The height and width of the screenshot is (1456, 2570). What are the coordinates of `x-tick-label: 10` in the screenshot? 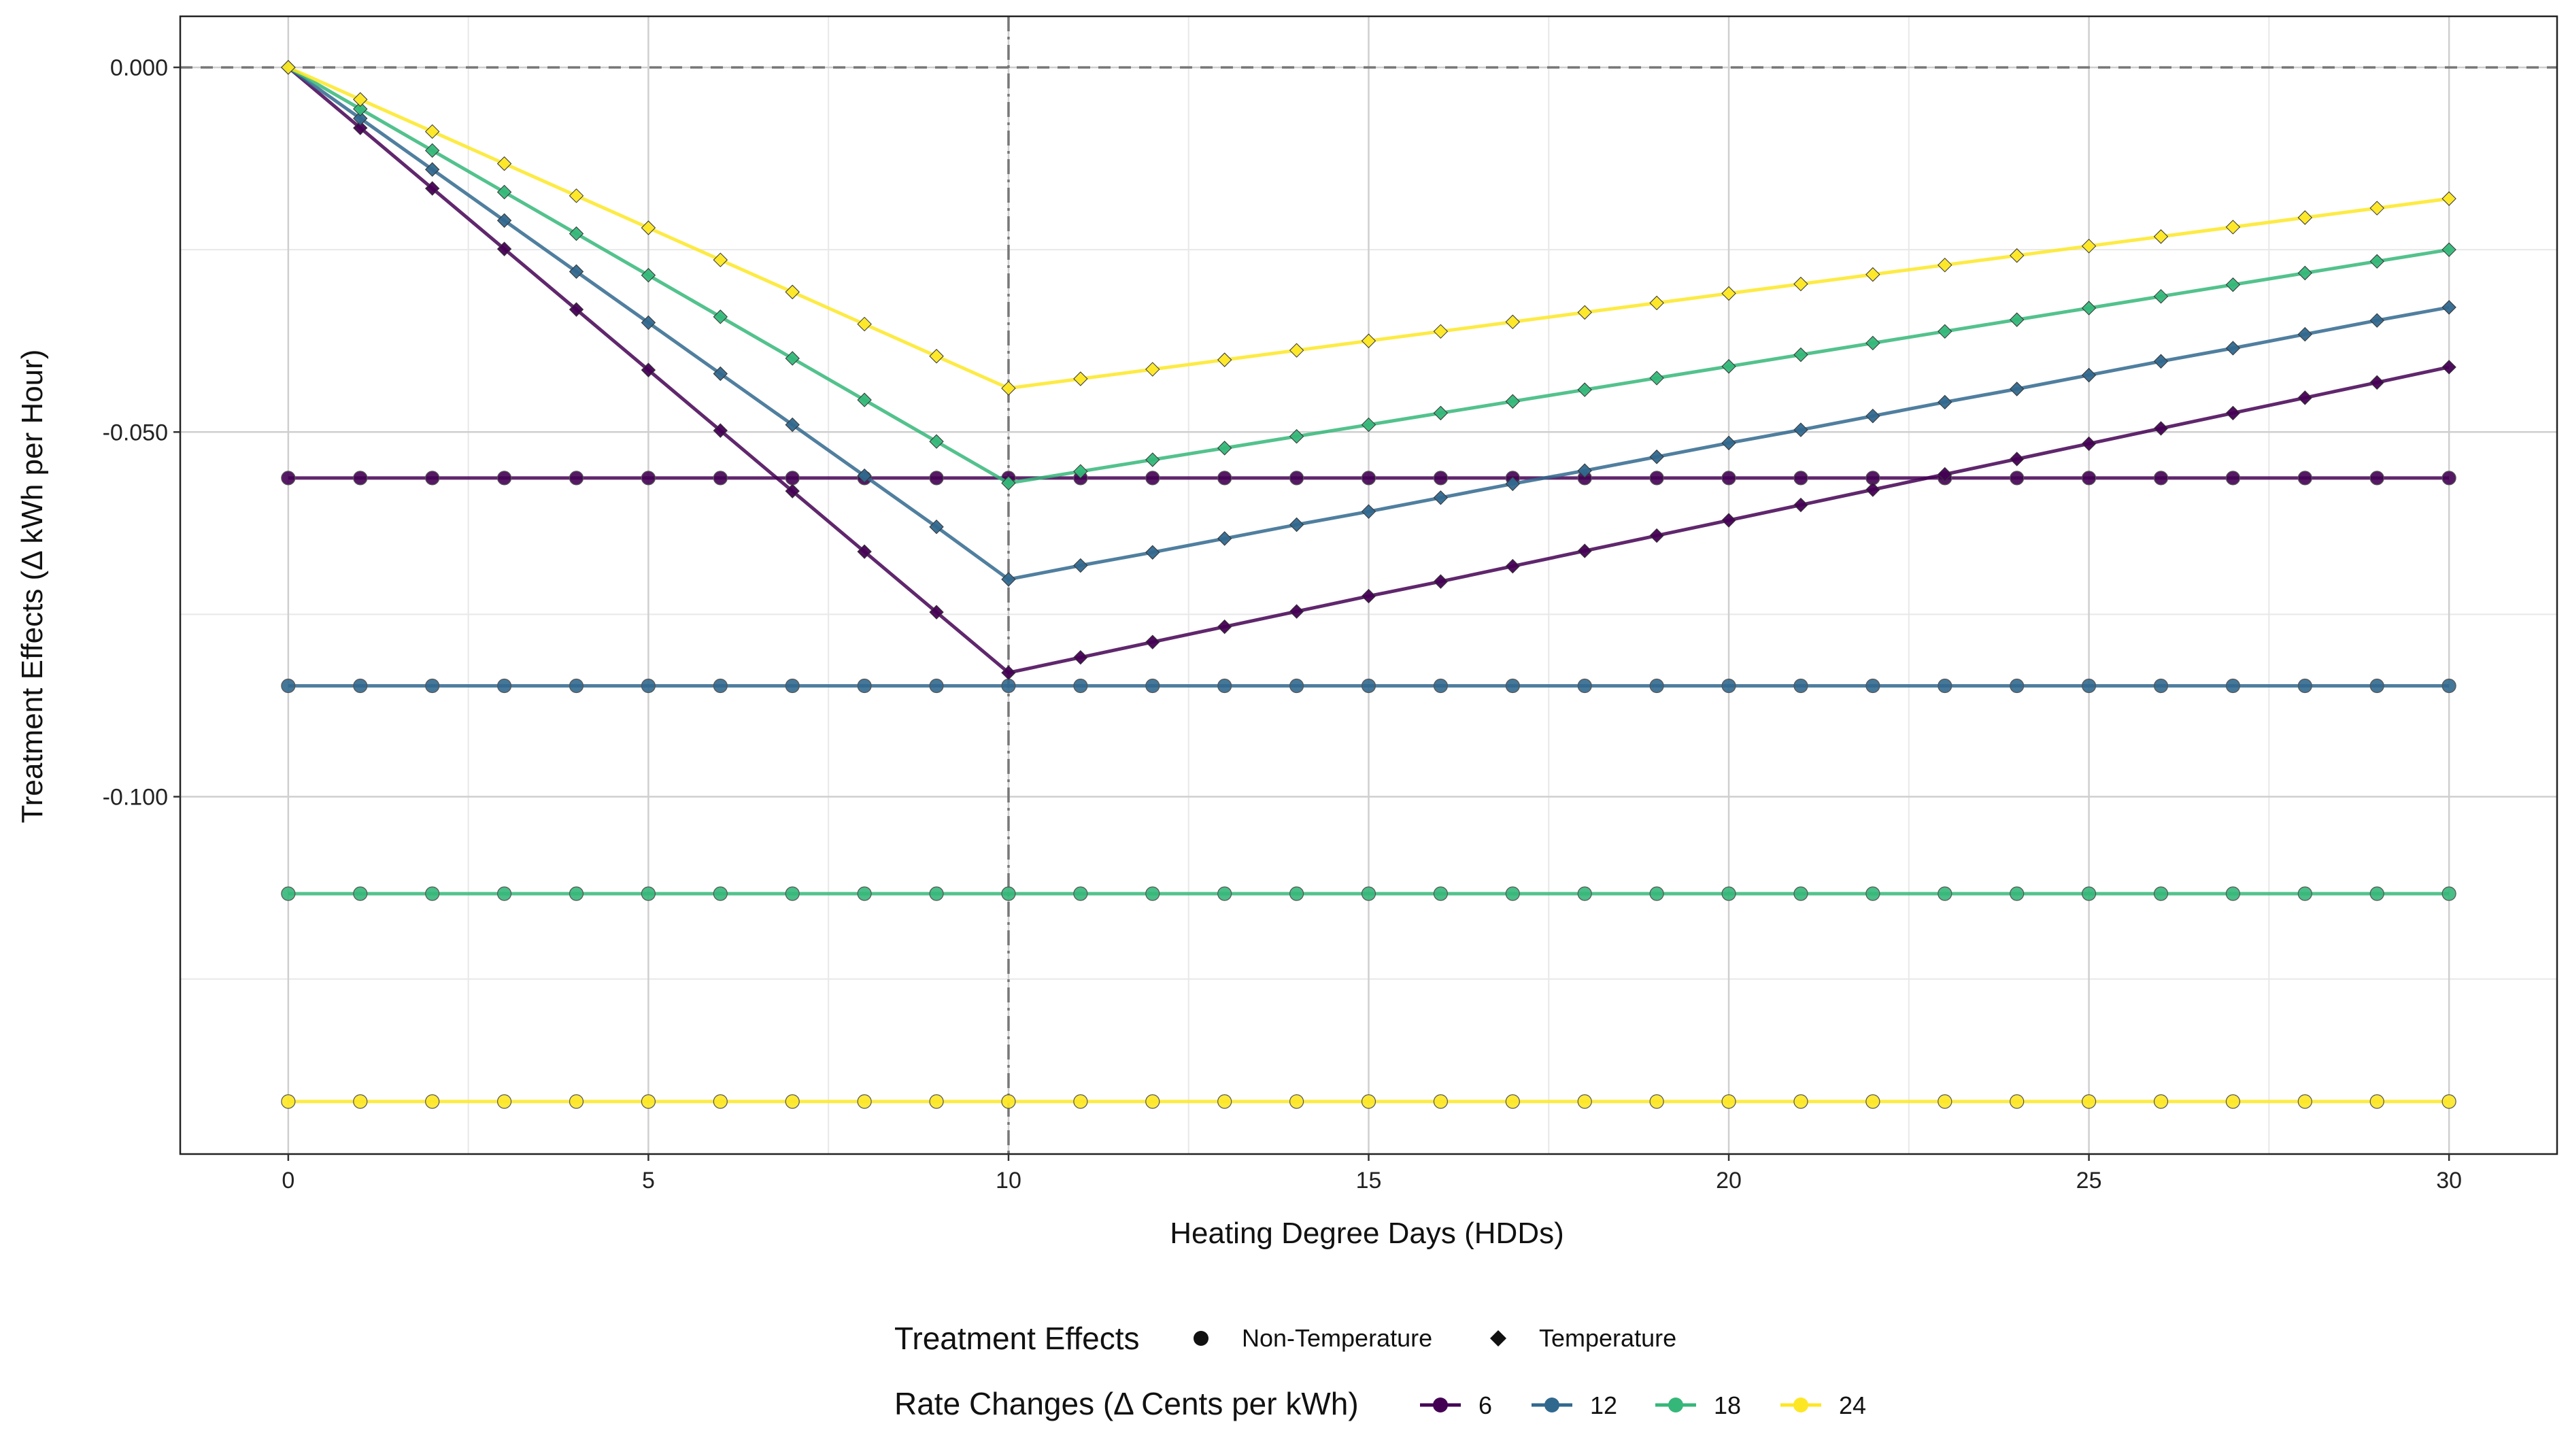 It's located at (1009, 1180).